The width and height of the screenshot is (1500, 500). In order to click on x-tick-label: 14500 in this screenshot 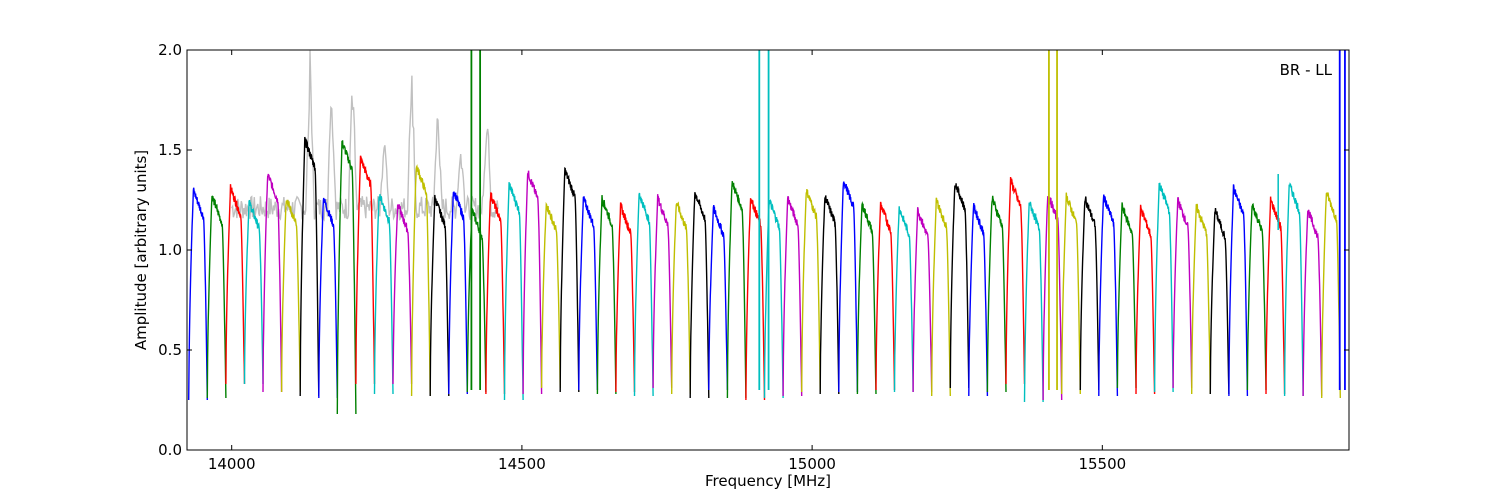, I will do `click(522, 464)`.